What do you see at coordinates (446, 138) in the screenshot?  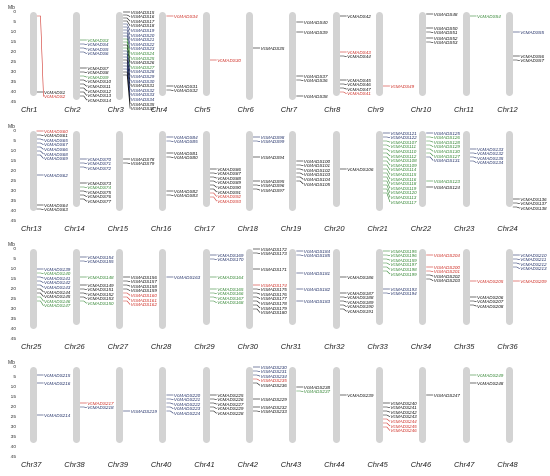 I see `gene-label: VcMADS126` at bounding box center [446, 138].